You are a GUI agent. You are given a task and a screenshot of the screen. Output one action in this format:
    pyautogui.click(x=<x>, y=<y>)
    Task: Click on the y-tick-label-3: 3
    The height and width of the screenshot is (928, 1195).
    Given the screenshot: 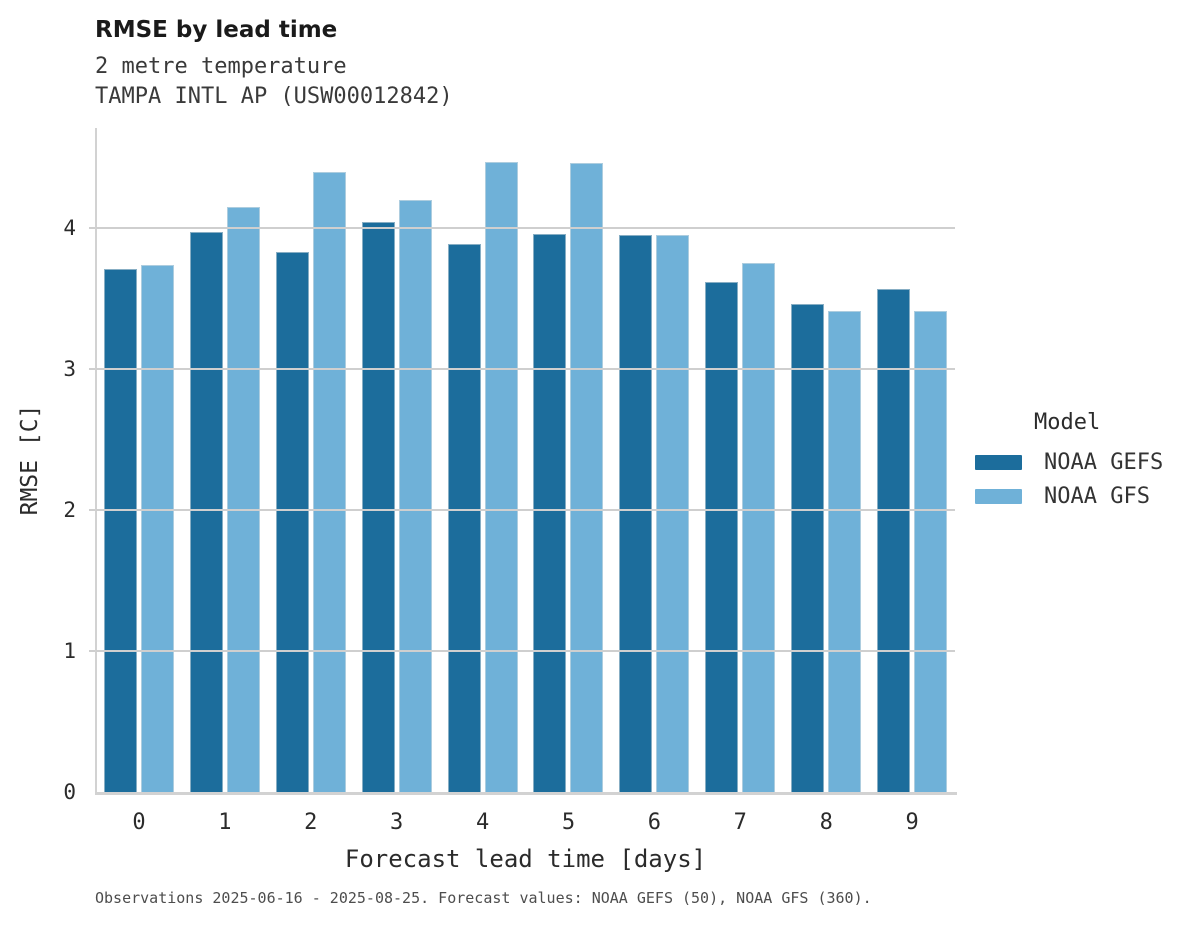 What is the action you would take?
    pyautogui.click(x=69, y=369)
    